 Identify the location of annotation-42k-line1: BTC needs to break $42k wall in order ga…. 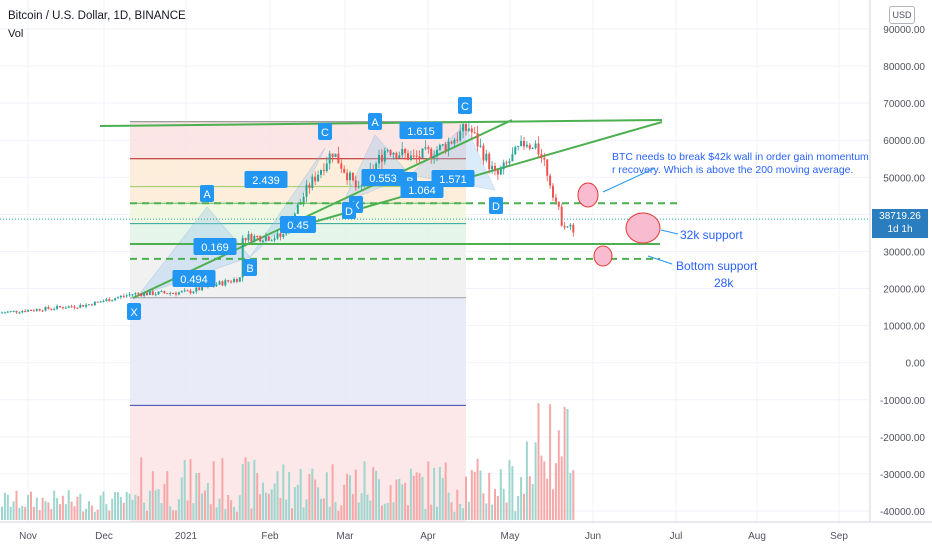
(746, 157).